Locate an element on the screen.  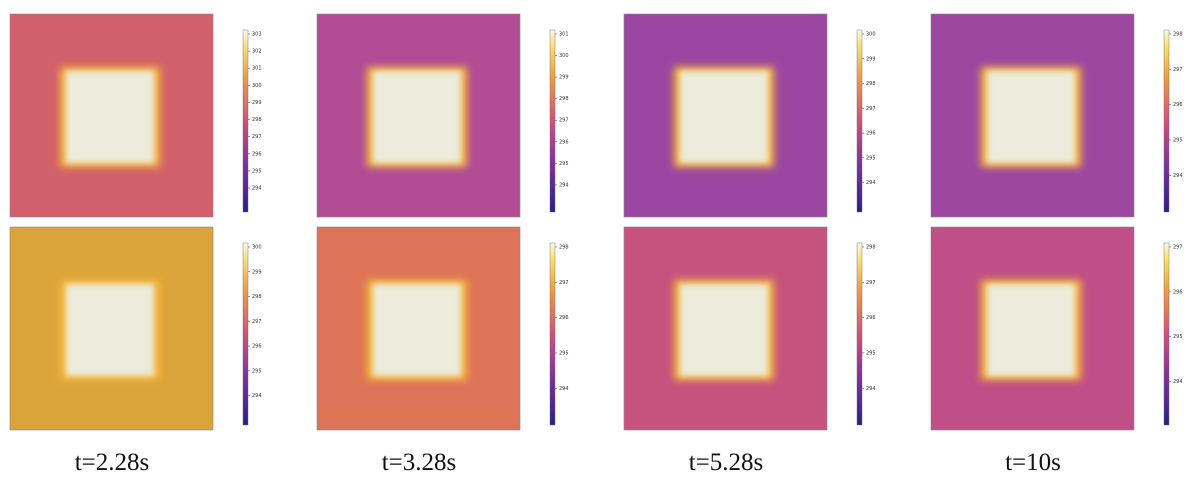
heatmap-panel: 297 296 295 294 is located at coordinates (1056, 328).